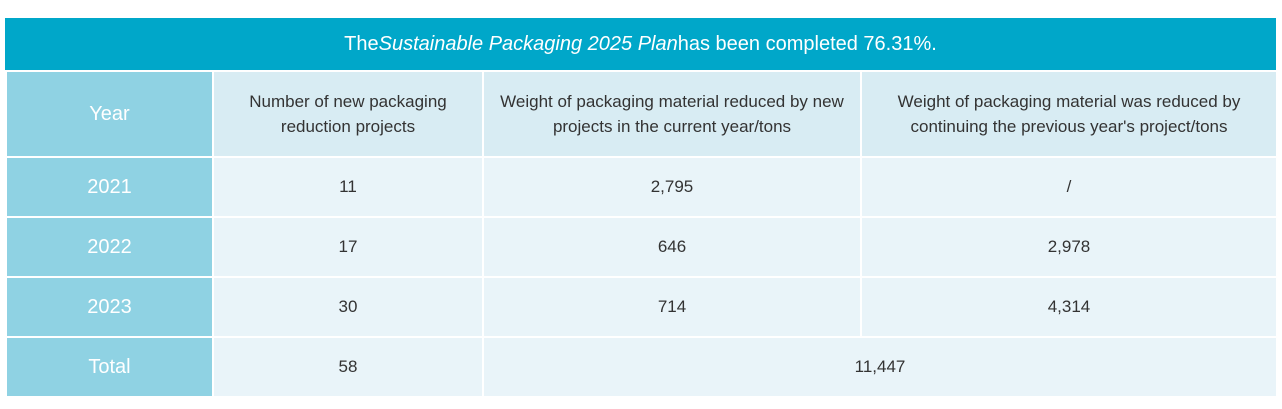  I want to click on row-reduced-continuing: 4,314, so click(1069, 307).